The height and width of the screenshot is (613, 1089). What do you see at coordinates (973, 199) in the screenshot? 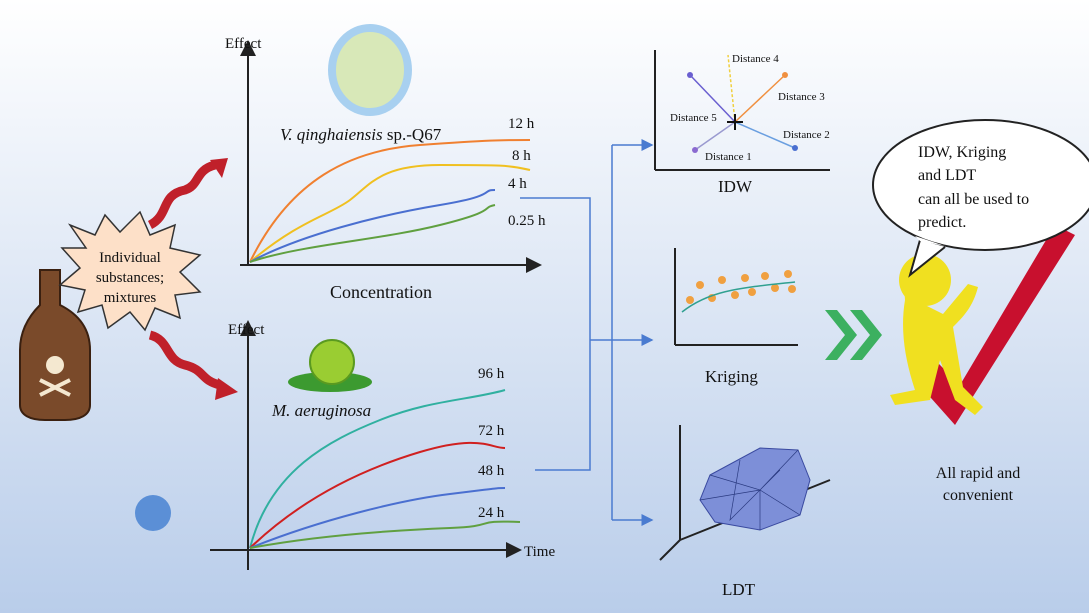
I see `bubble-text: can all be used to` at bounding box center [973, 199].